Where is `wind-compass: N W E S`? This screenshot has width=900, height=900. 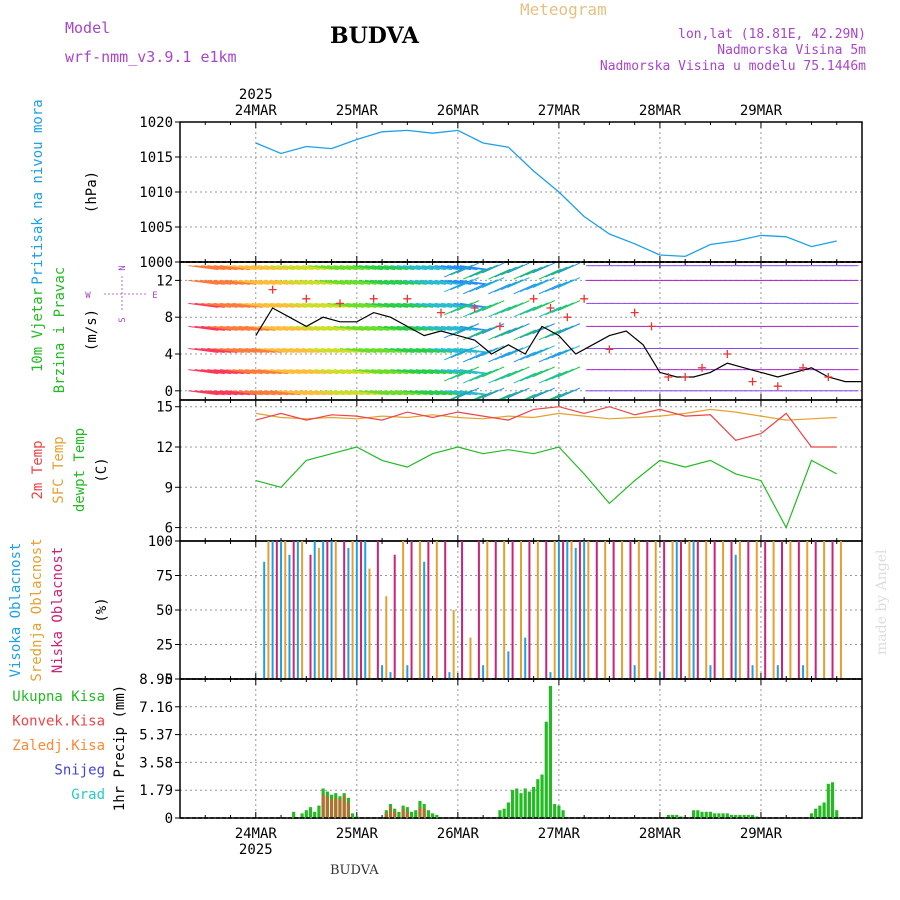 wind-compass: N W E S is located at coordinates (121, 293).